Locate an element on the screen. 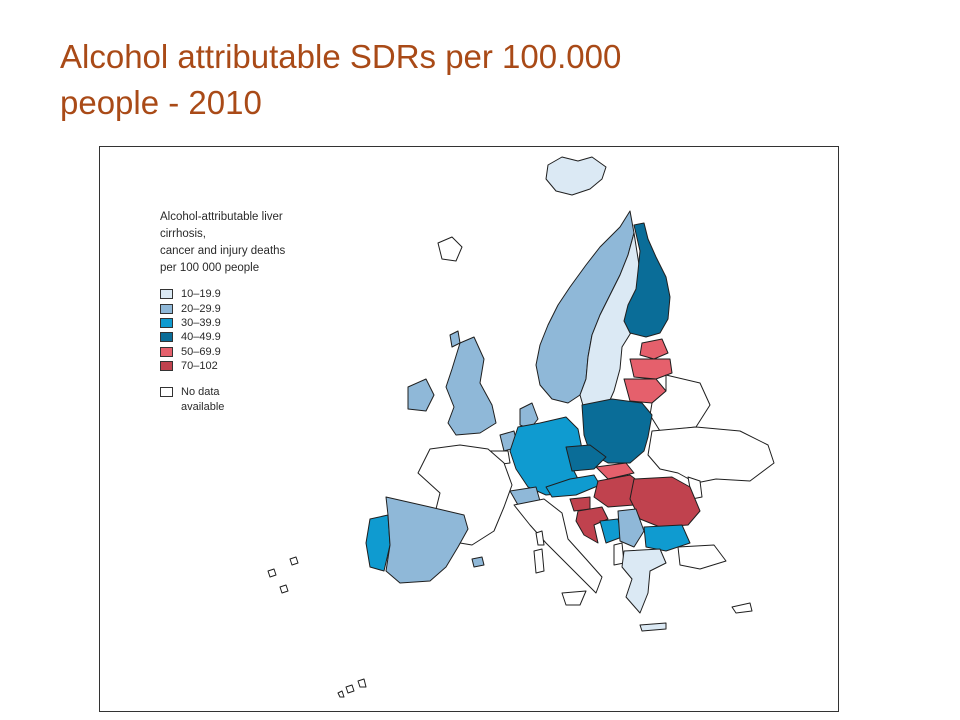 This screenshot has height=720, width=960. legend-no-data-line: No data is located at coordinates (200, 392).